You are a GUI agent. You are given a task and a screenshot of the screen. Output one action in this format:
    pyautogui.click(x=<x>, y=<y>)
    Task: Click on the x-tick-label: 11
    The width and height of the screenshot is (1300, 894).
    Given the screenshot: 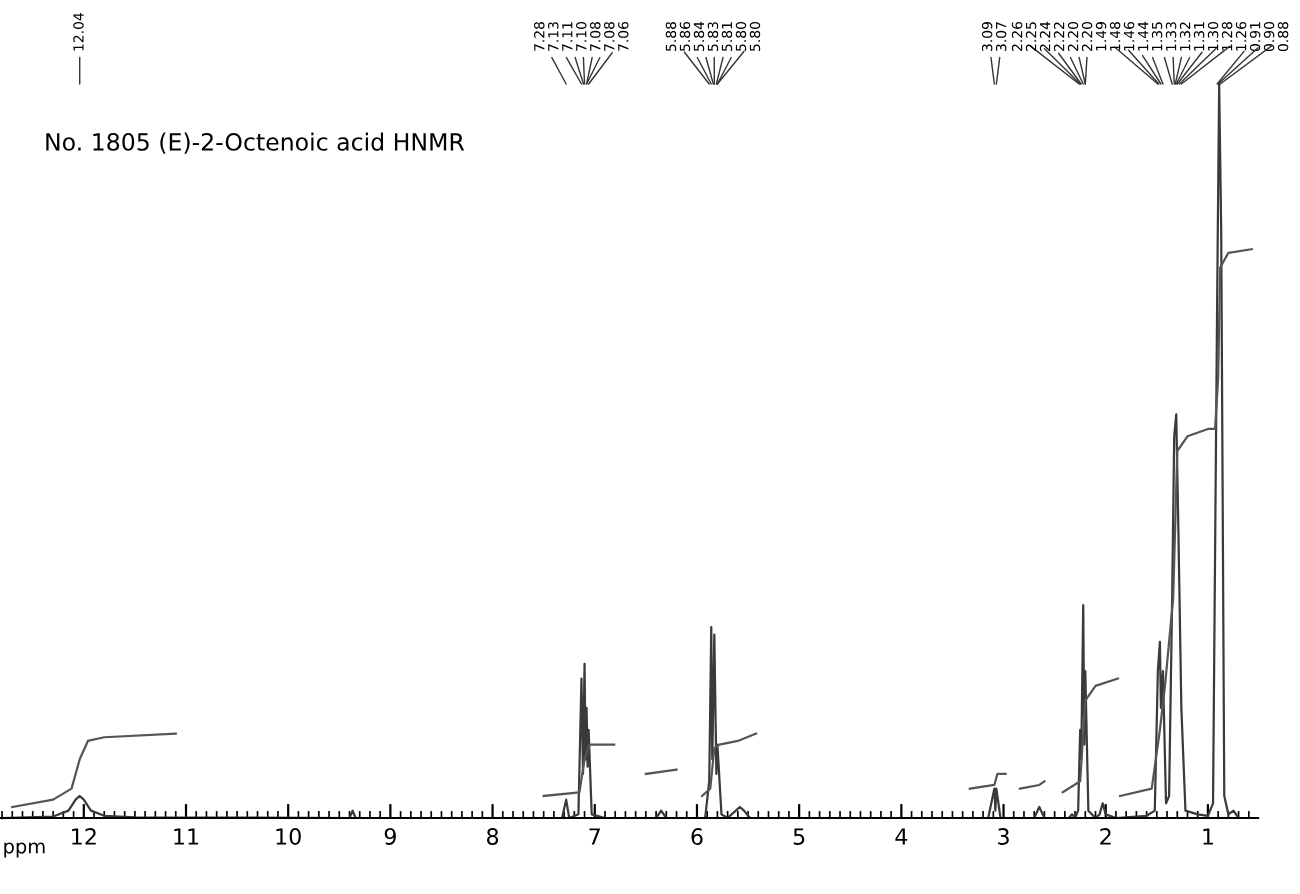 What is the action you would take?
    pyautogui.click(x=186, y=836)
    